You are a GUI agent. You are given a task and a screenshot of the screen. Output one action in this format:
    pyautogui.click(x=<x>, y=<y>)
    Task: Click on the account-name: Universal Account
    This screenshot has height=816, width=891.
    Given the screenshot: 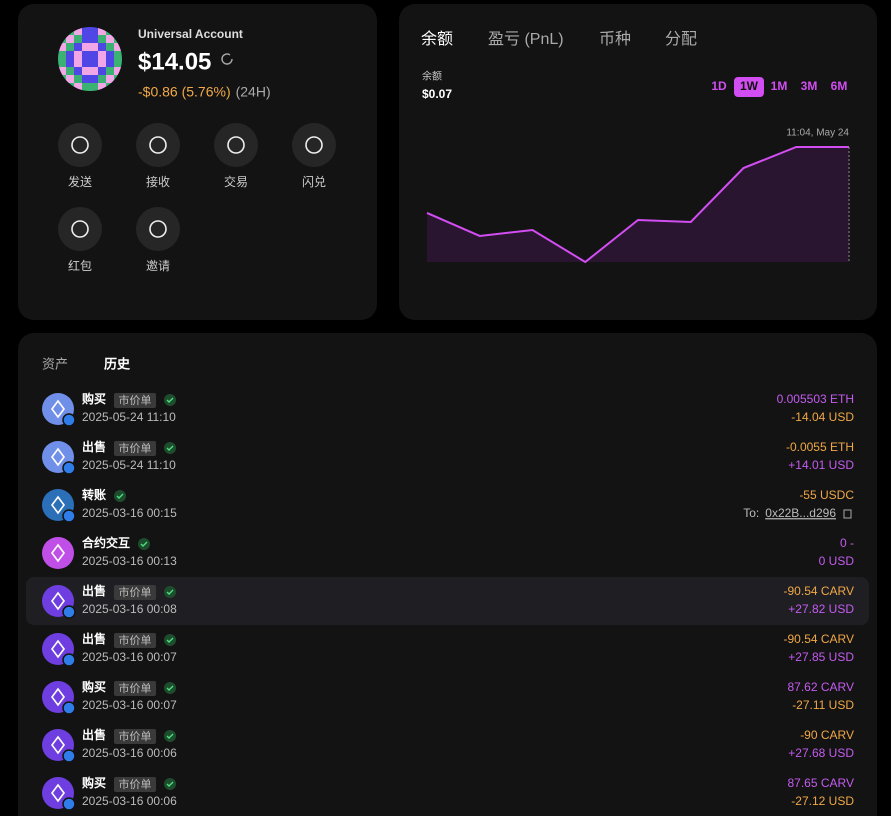 What is the action you would take?
    pyautogui.click(x=190, y=34)
    